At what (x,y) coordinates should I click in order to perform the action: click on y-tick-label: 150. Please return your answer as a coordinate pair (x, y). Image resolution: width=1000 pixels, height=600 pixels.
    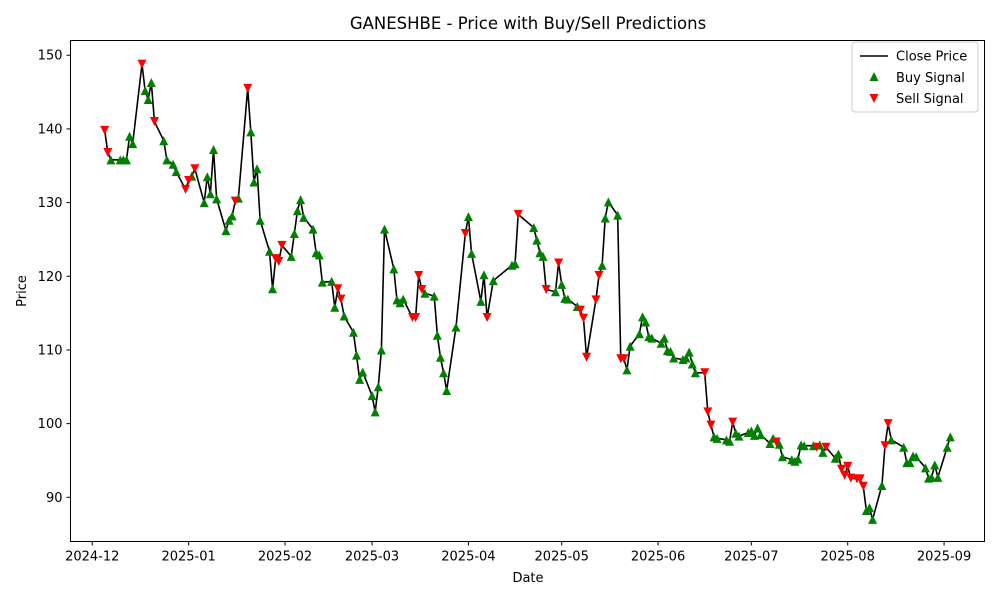
    Looking at the image, I should click on (50, 56).